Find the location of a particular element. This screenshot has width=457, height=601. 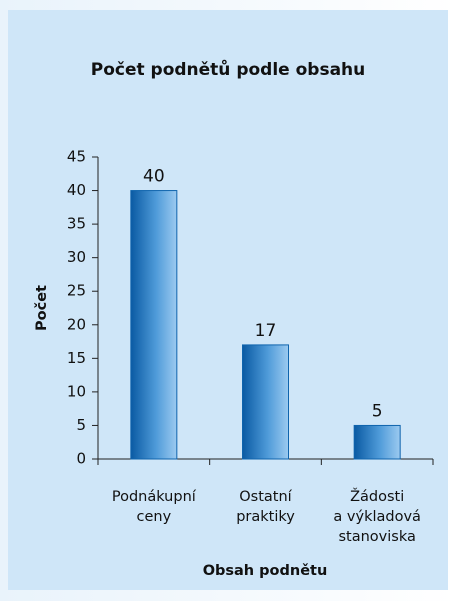

x-tick-label: praktiky is located at coordinates (265, 517).